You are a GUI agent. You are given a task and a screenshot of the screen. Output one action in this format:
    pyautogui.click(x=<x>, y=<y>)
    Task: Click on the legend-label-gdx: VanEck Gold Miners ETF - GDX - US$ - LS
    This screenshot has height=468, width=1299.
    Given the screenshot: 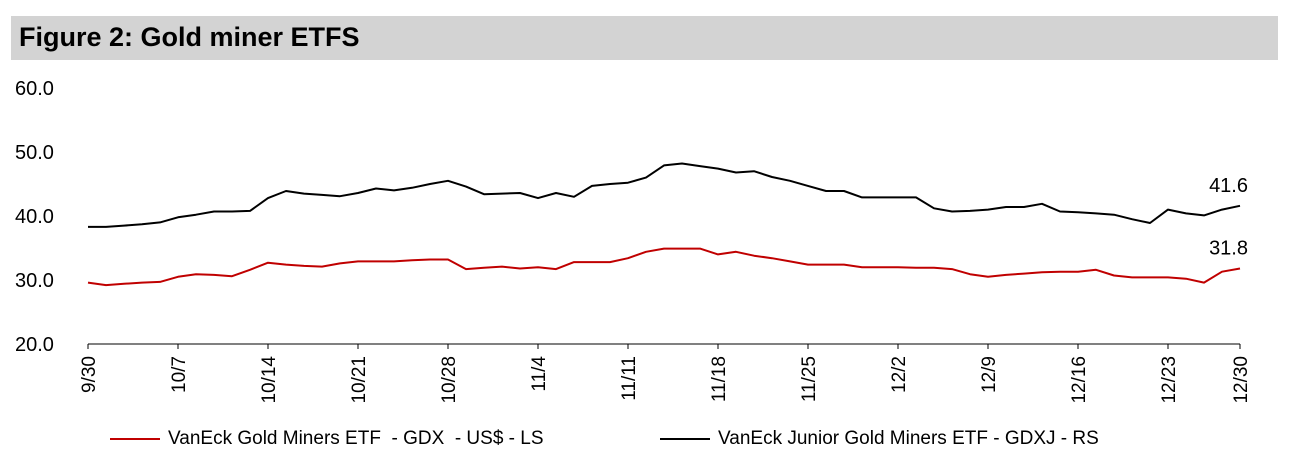 What is the action you would take?
    pyautogui.click(x=356, y=438)
    